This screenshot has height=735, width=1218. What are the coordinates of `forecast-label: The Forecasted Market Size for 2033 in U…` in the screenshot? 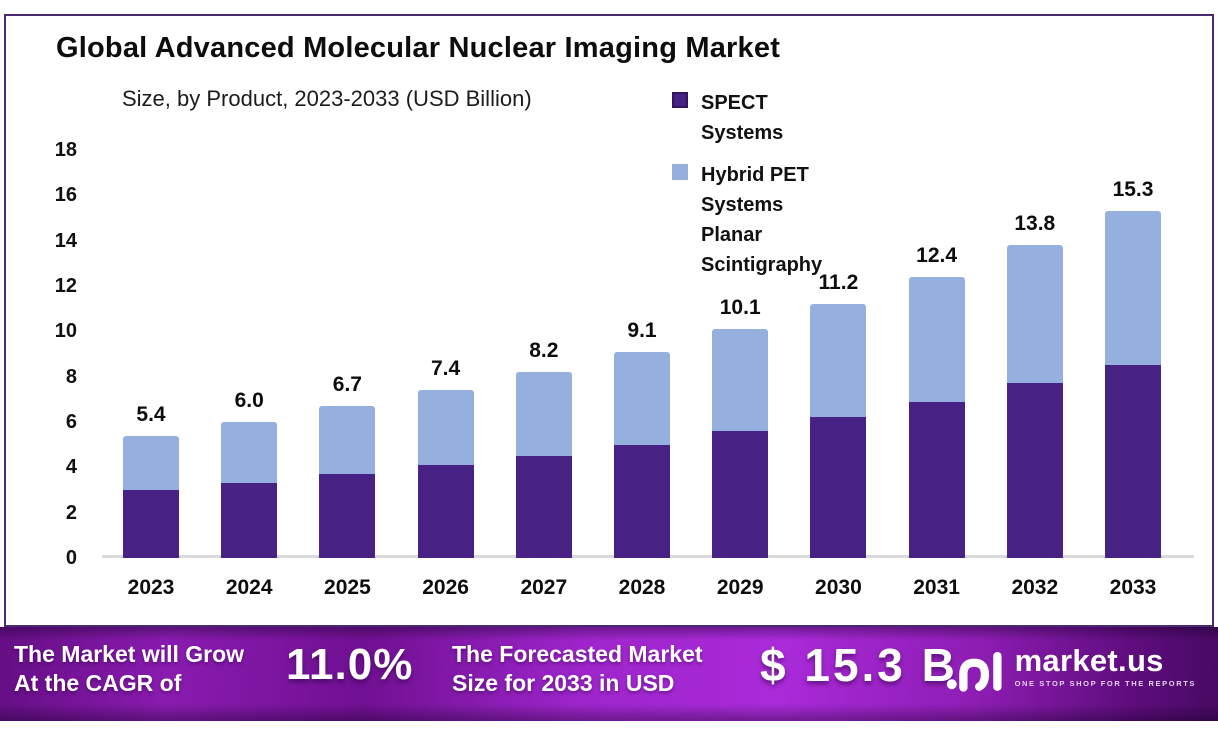 It's located at (577, 669).